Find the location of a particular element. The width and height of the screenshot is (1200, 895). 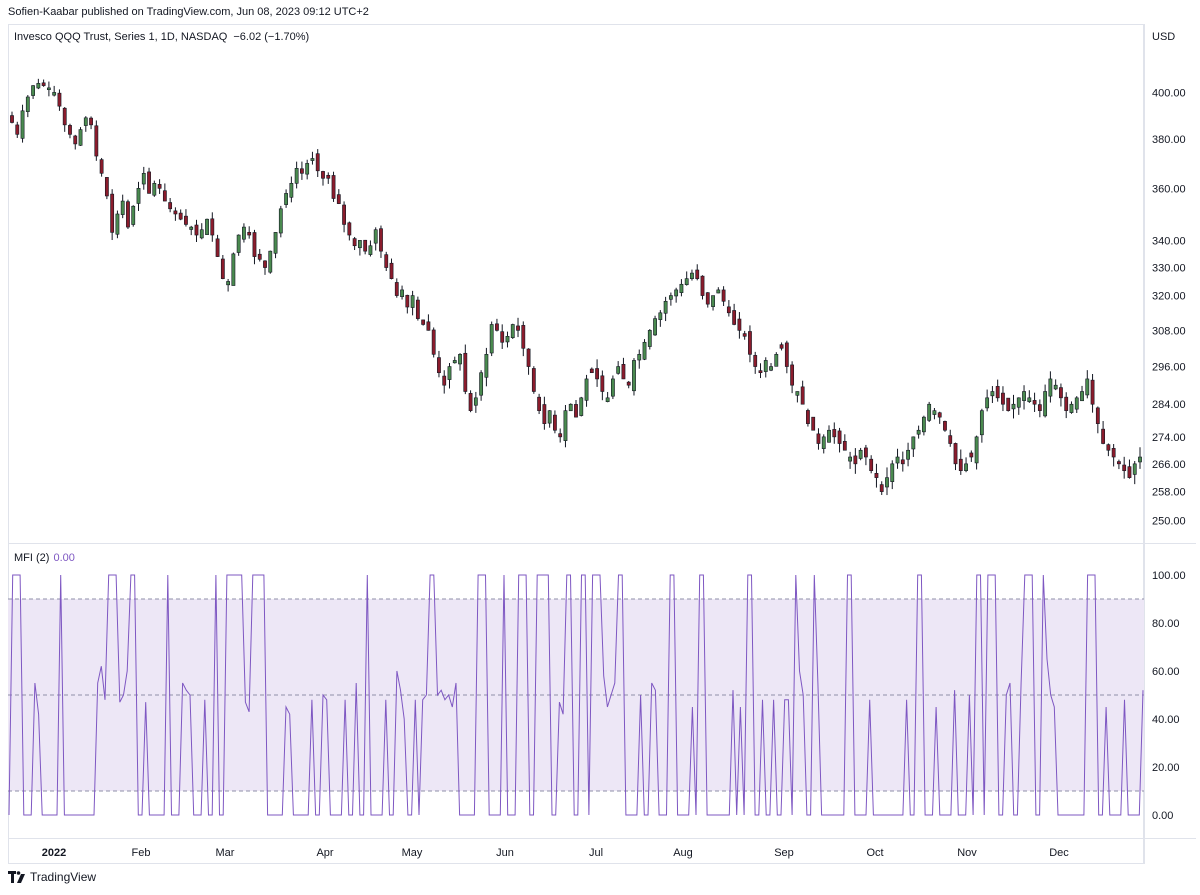

pane-separator is located at coordinates (602, 543).